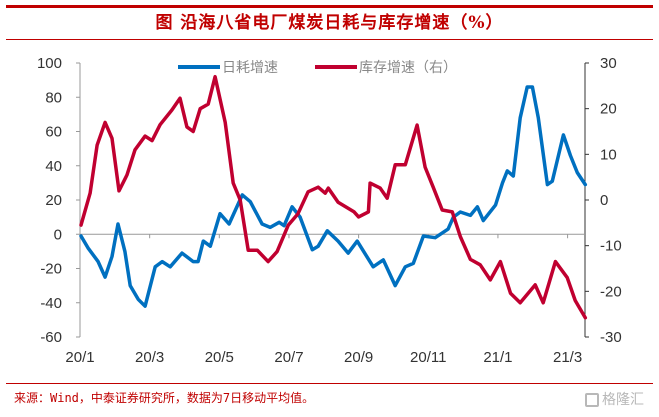 This screenshot has height=417, width=659. Describe the element at coordinates (317, 68) in the screenshot. I see `legend: 日耗增速 库存增速（右）` at that location.